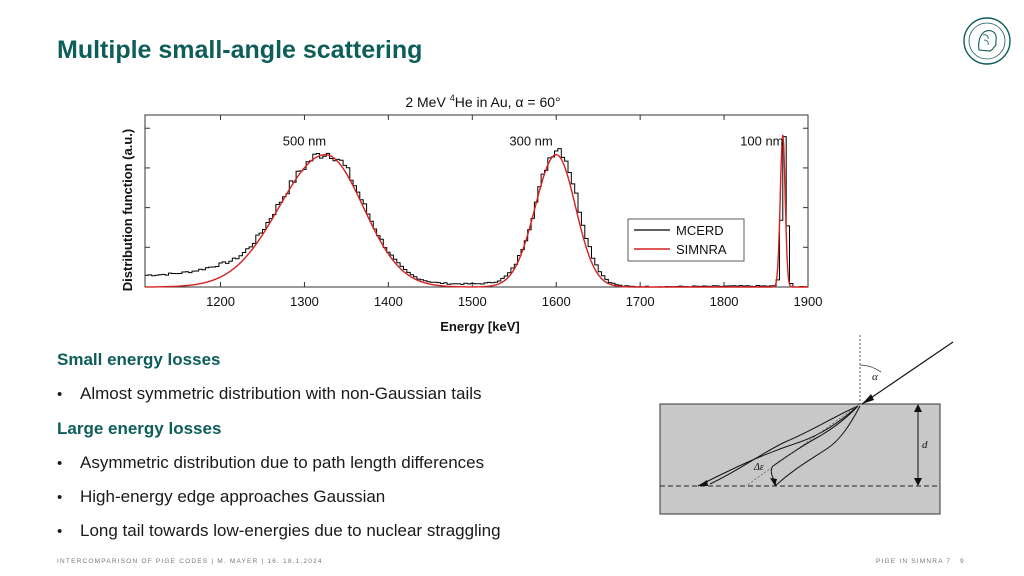 The width and height of the screenshot is (1024, 576). I want to click on x-tick-label: 1200, so click(220, 301).